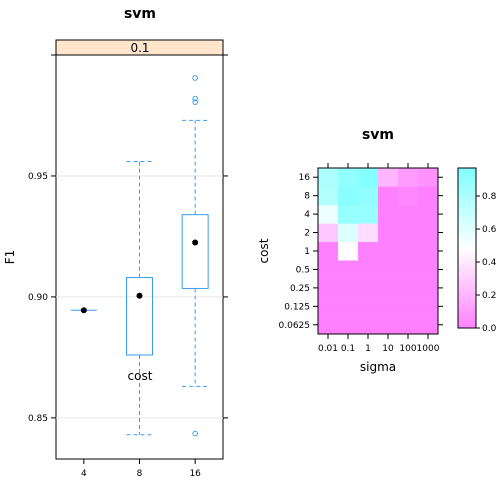 The height and width of the screenshot is (504, 504). I want to click on heatmap-y-tick-label: 0.0625, so click(295, 326).